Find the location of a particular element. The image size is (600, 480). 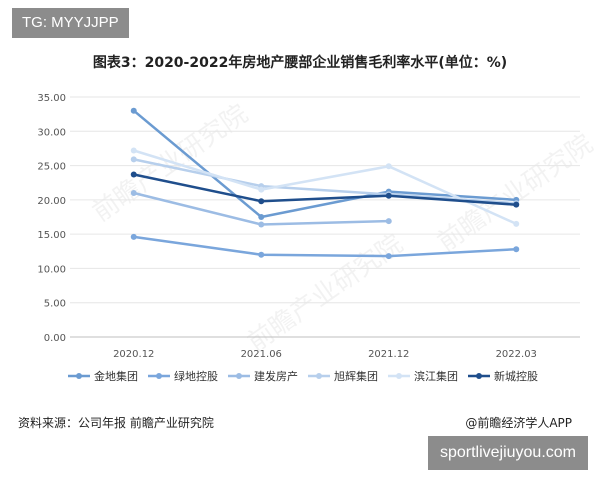

y-tick-label: 25.00 is located at coordinates (51, 167).